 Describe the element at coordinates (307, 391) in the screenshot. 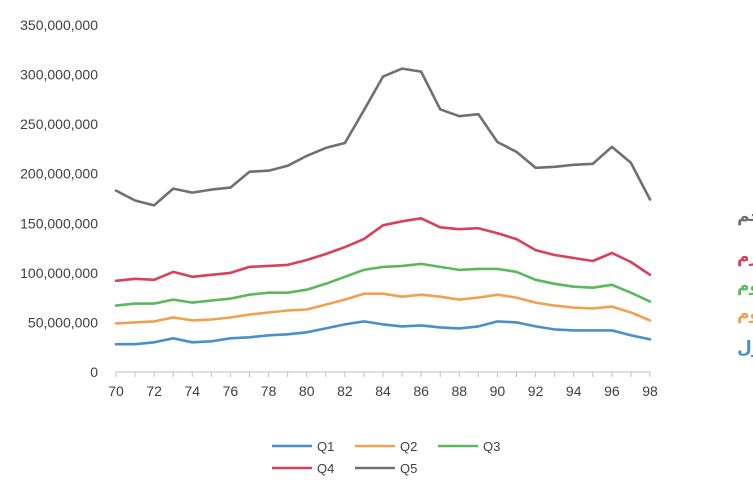

I see `x-tick-label: 80` at that location.